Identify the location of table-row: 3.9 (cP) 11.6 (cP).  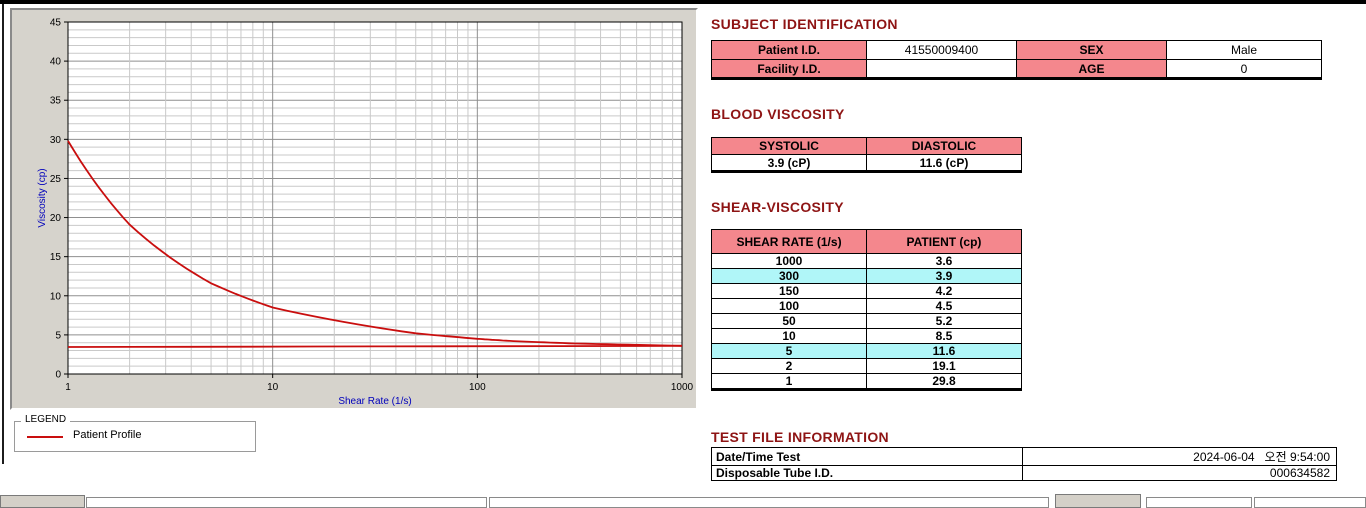
(866, 163).